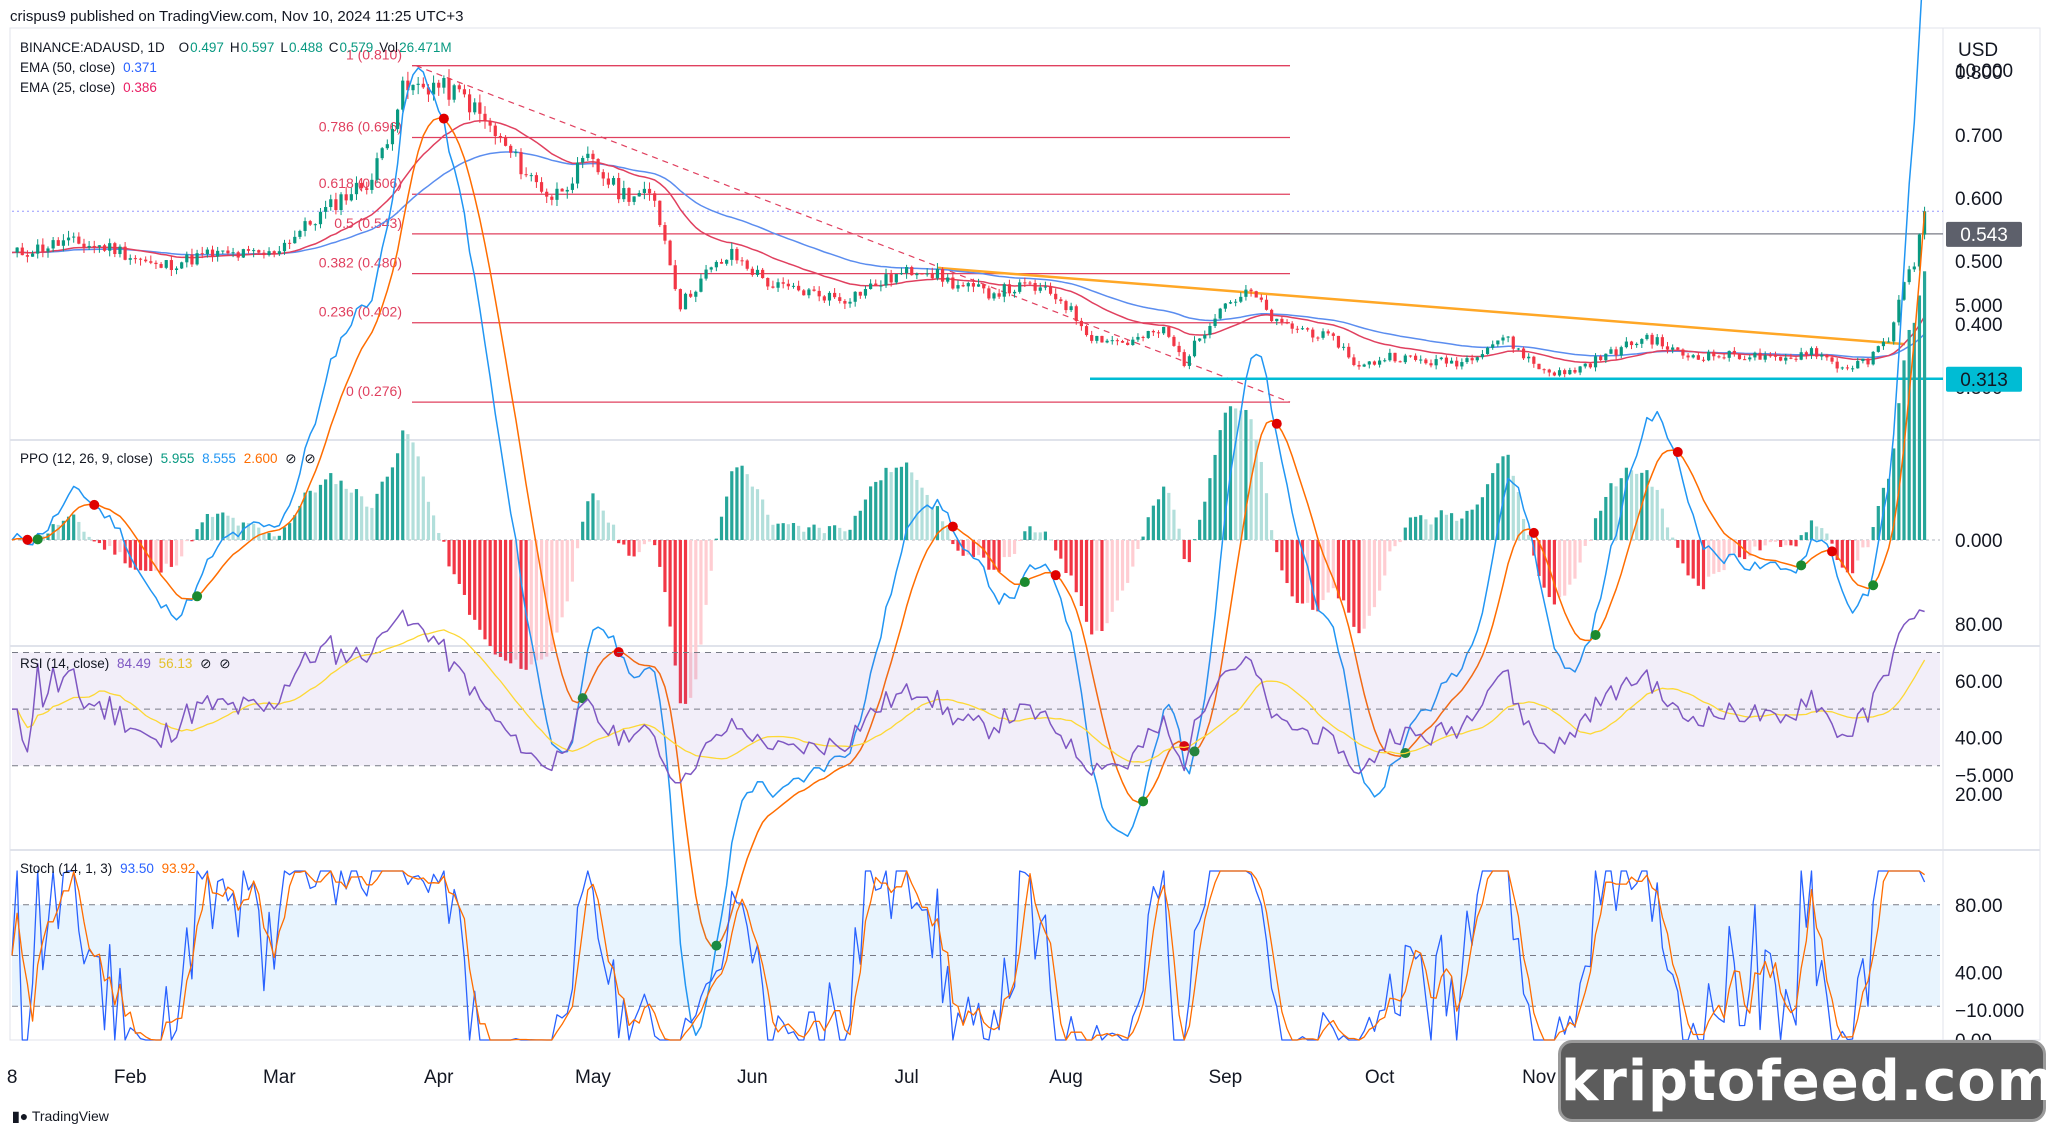 This screenshot has width=2048, height=1136. What do you see at coordinates (27, 539) in the screenshot?
I see `ppo-cross-down-dot` at bounding box center [27, 539].